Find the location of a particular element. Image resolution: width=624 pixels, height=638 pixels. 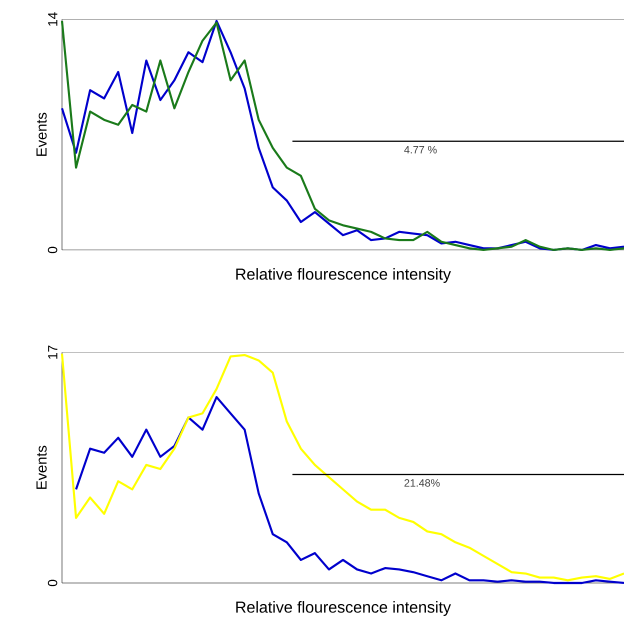

y-tick-label: 14 is located at coordinates (53, 19).